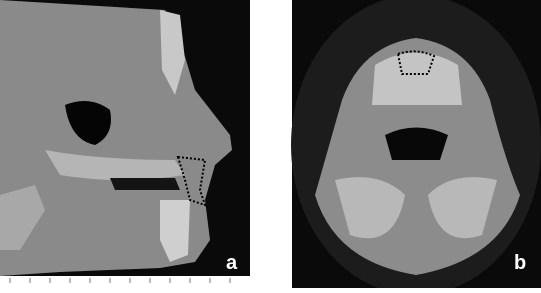  Describe the element at coordinates (115, 165) in the screenshot. I see `palate` at that location.